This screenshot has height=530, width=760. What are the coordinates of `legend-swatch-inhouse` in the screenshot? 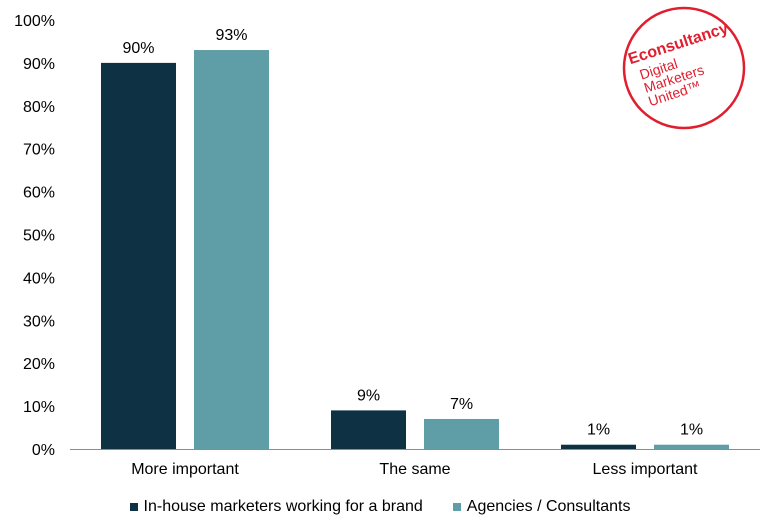 It's located at (133, 507).